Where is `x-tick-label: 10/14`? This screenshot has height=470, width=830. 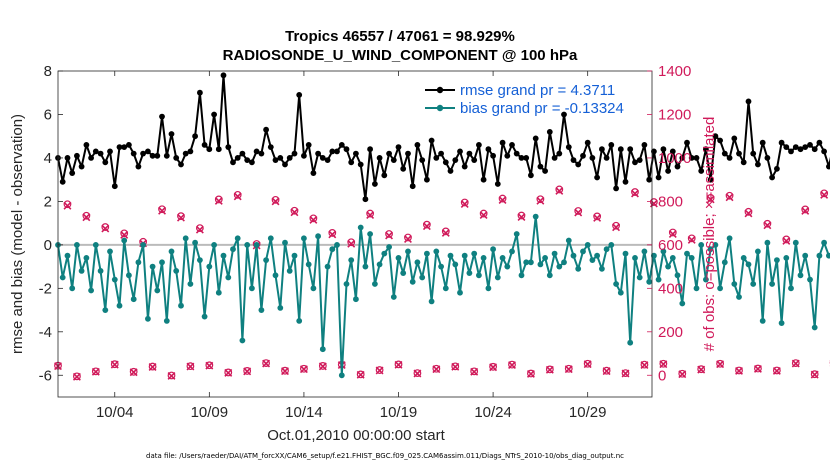
x-tick-label: 10/14 is located at coordinates (304, 412).